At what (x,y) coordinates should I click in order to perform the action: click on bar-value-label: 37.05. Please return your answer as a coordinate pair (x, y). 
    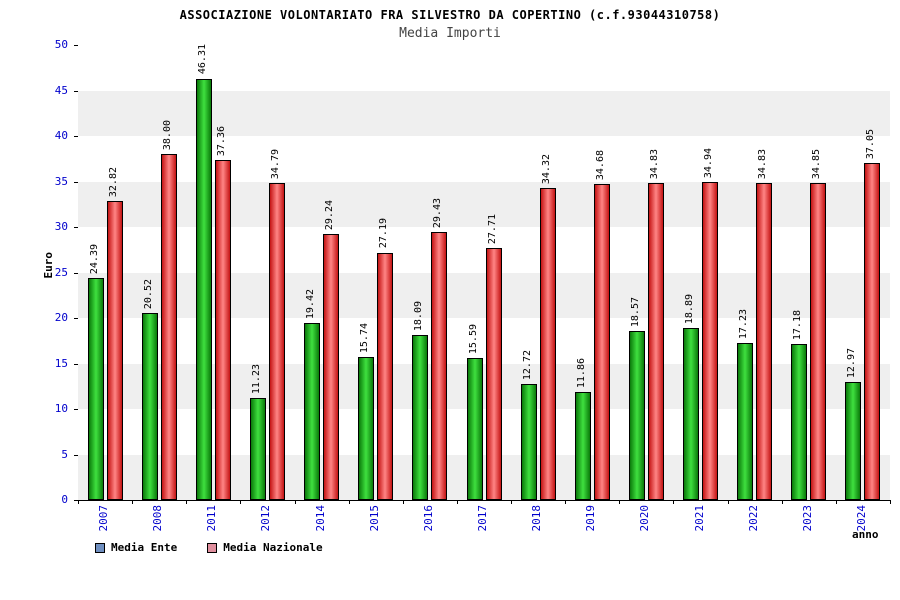
    Looking at the image, I should click on (871, 143).